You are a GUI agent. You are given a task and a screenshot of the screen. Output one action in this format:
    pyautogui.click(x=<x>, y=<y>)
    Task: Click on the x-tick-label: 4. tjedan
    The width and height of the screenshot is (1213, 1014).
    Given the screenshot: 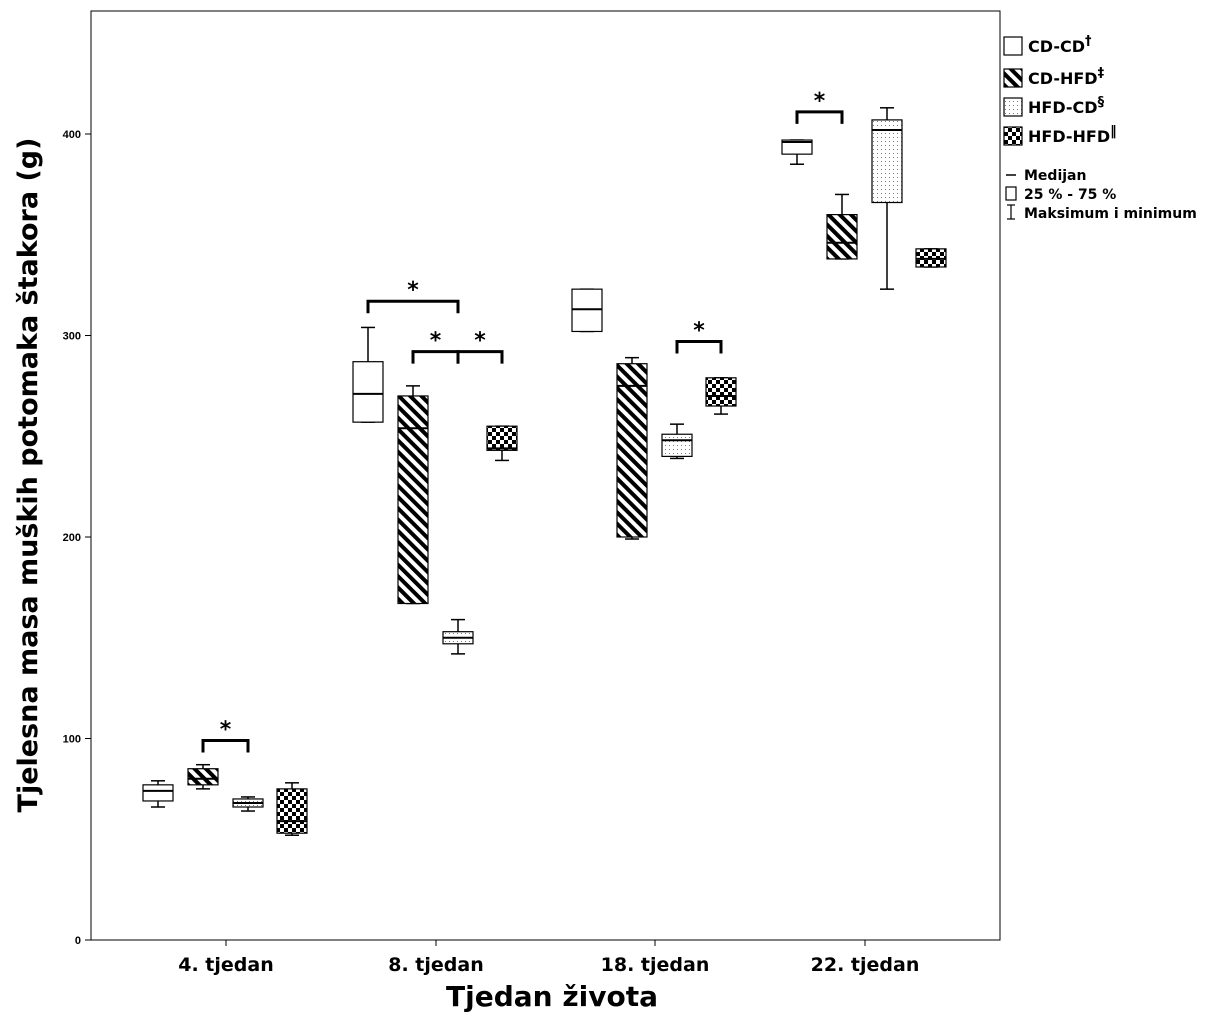 What is the action you would take?
    pyautogui.click(x=225, y=965)
    